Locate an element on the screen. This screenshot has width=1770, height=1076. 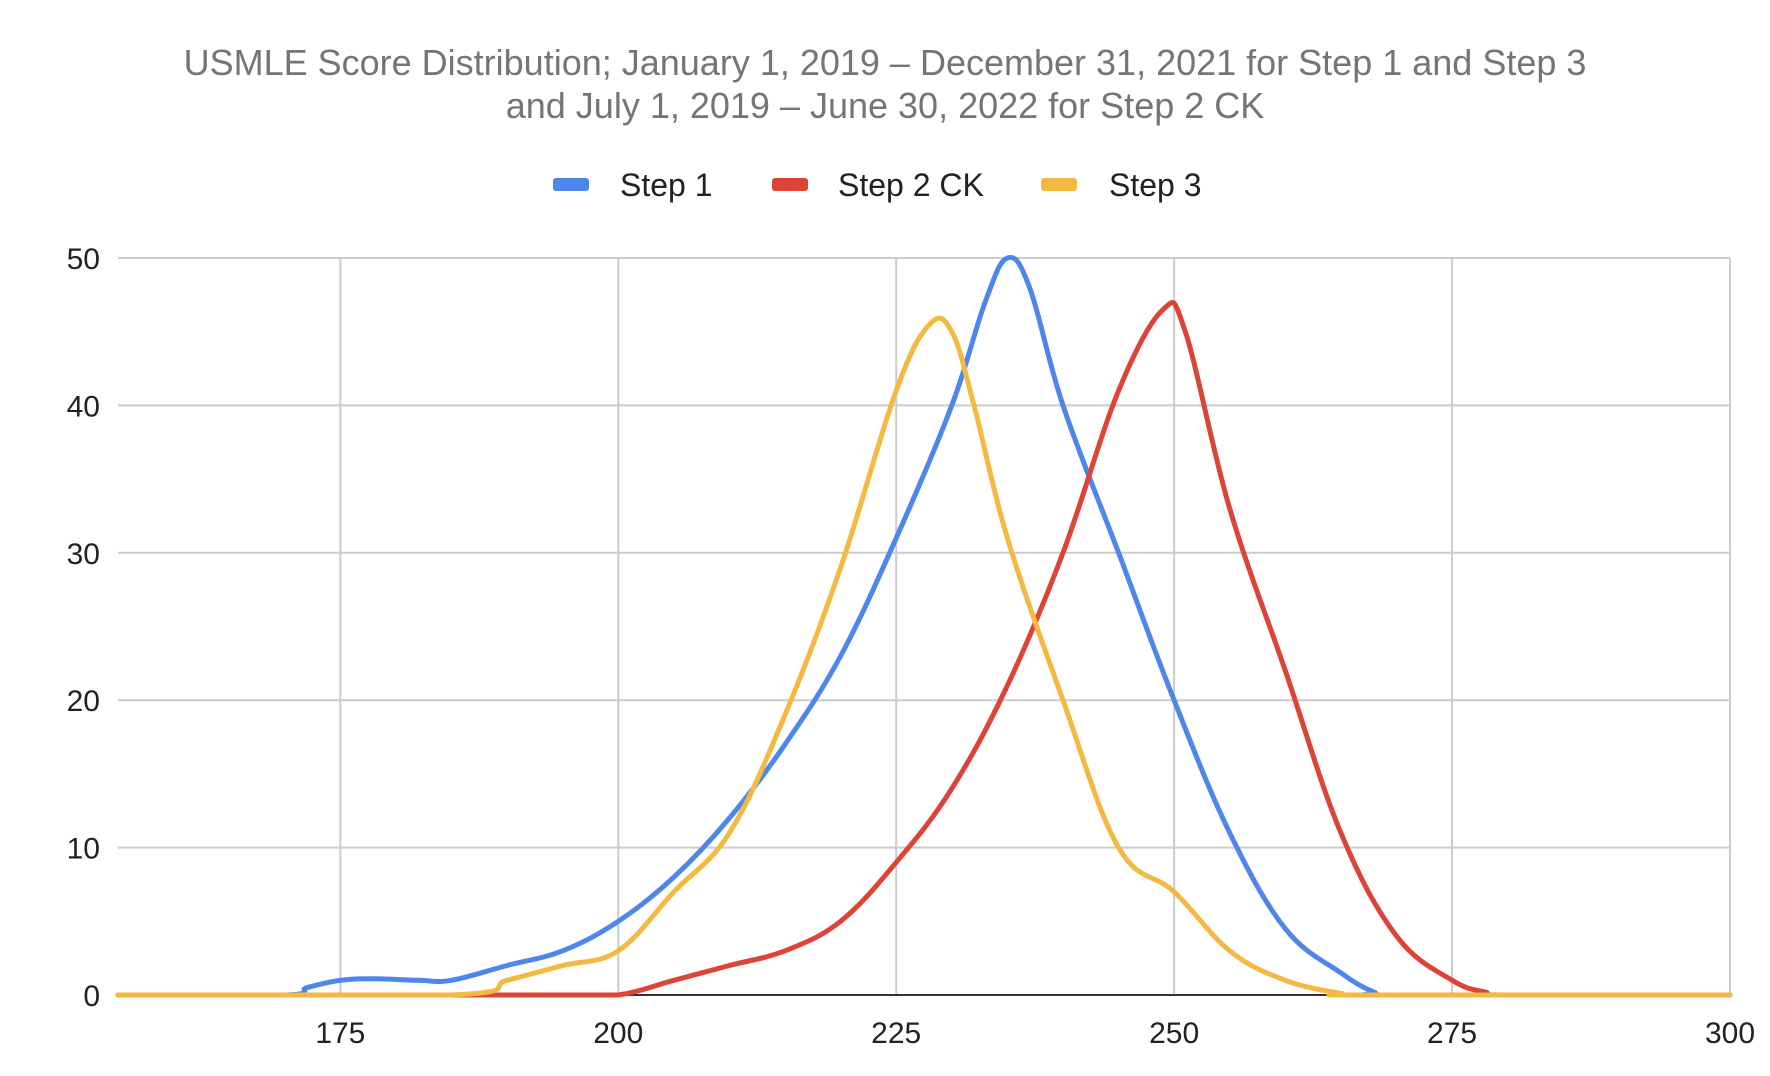
x-tick-label: 225 is located at coordinates (896, 1033).